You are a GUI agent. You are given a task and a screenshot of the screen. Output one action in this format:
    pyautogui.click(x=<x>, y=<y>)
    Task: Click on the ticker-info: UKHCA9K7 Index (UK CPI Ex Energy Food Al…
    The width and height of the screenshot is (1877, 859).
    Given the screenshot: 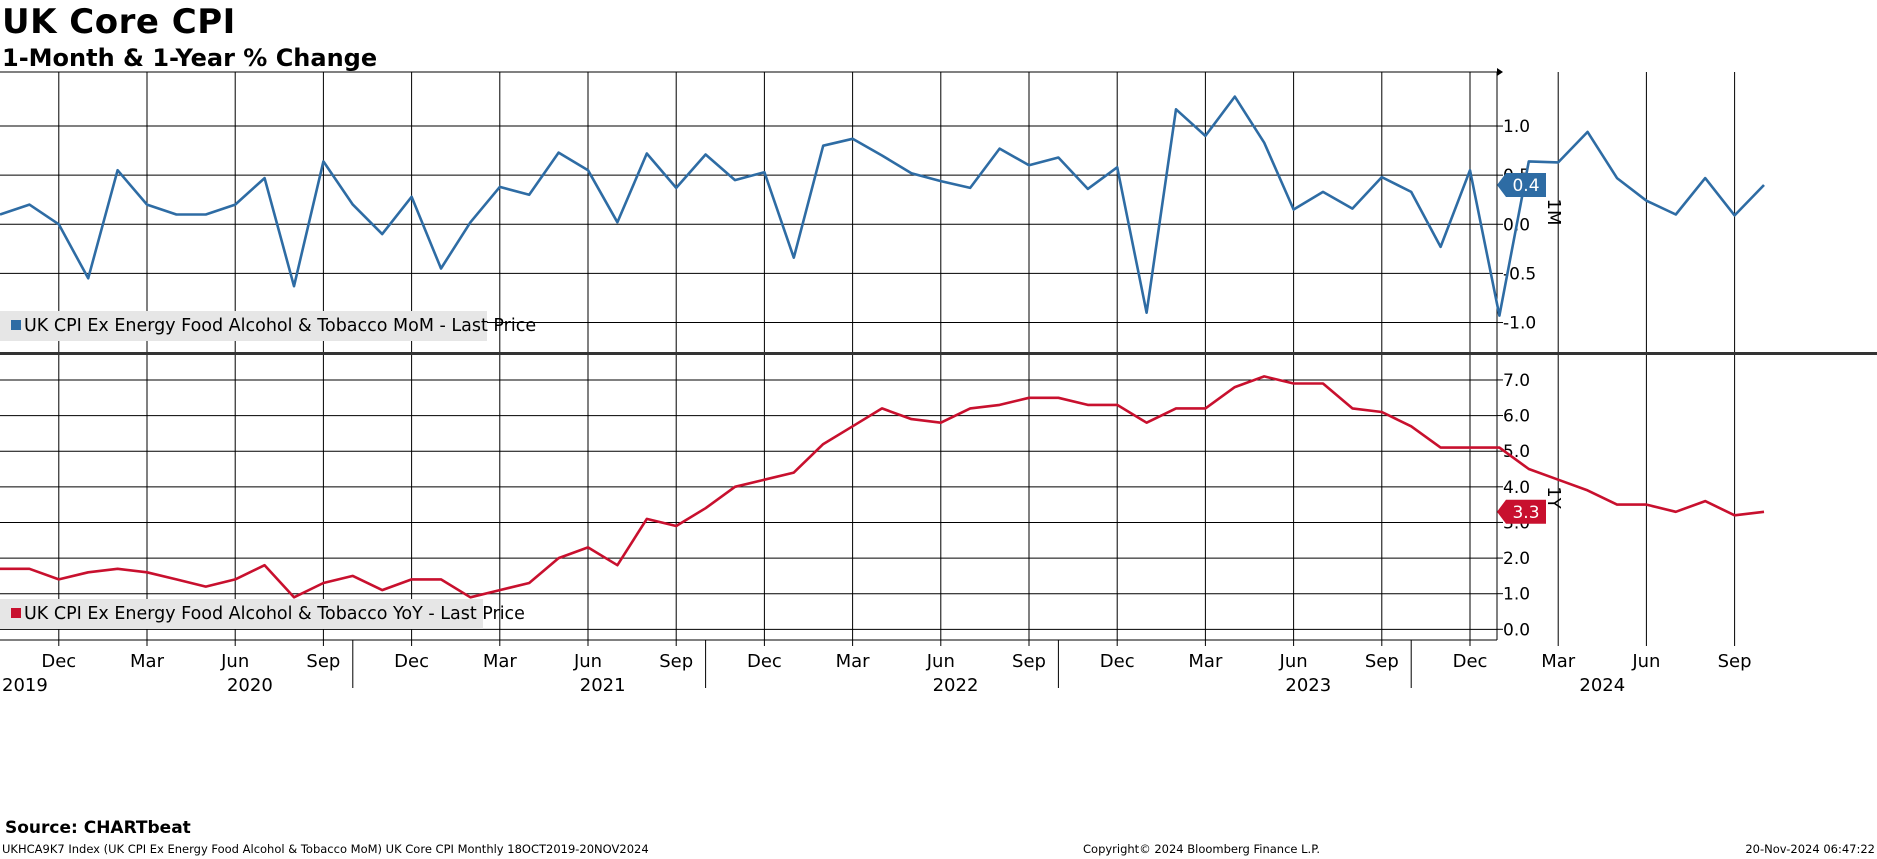 What is the action you would take?
    pyautogui.click(x=325, y=849)
    